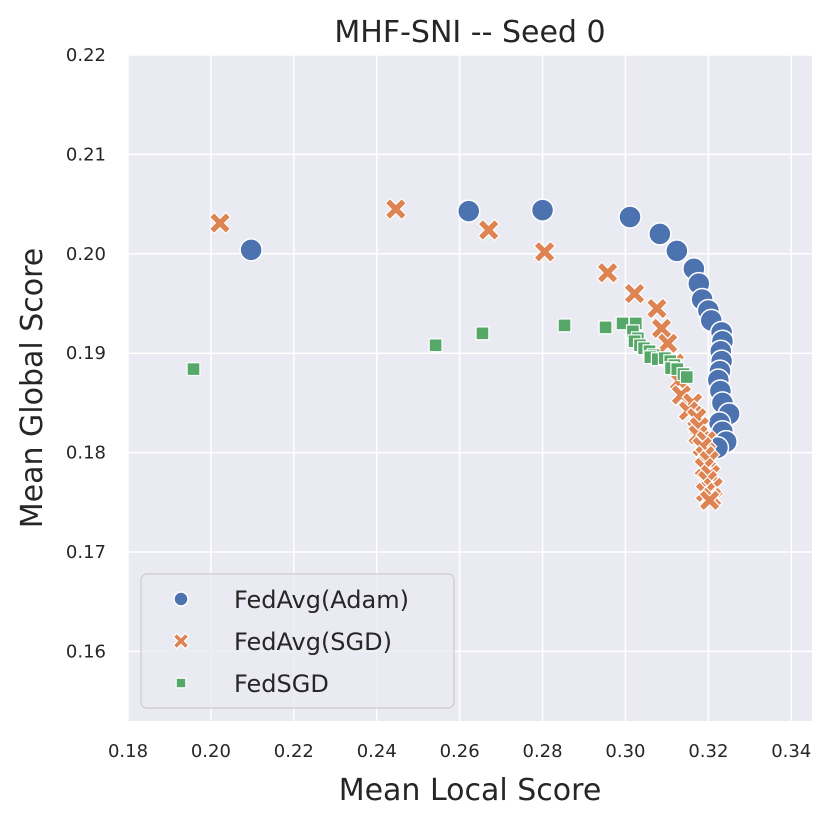  Describe the element at coordinates (625, 751) in the screenshot. I see `x-tick-label: 0.30` at that location.